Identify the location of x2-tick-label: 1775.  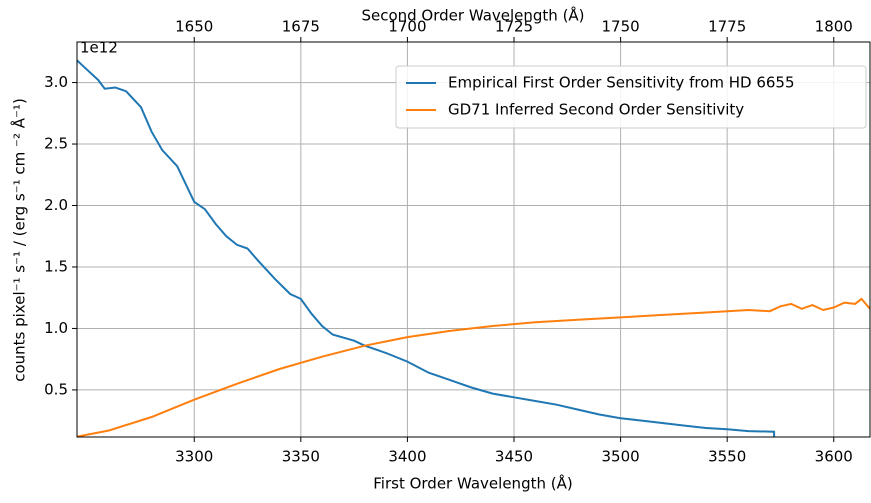
(727, 27).